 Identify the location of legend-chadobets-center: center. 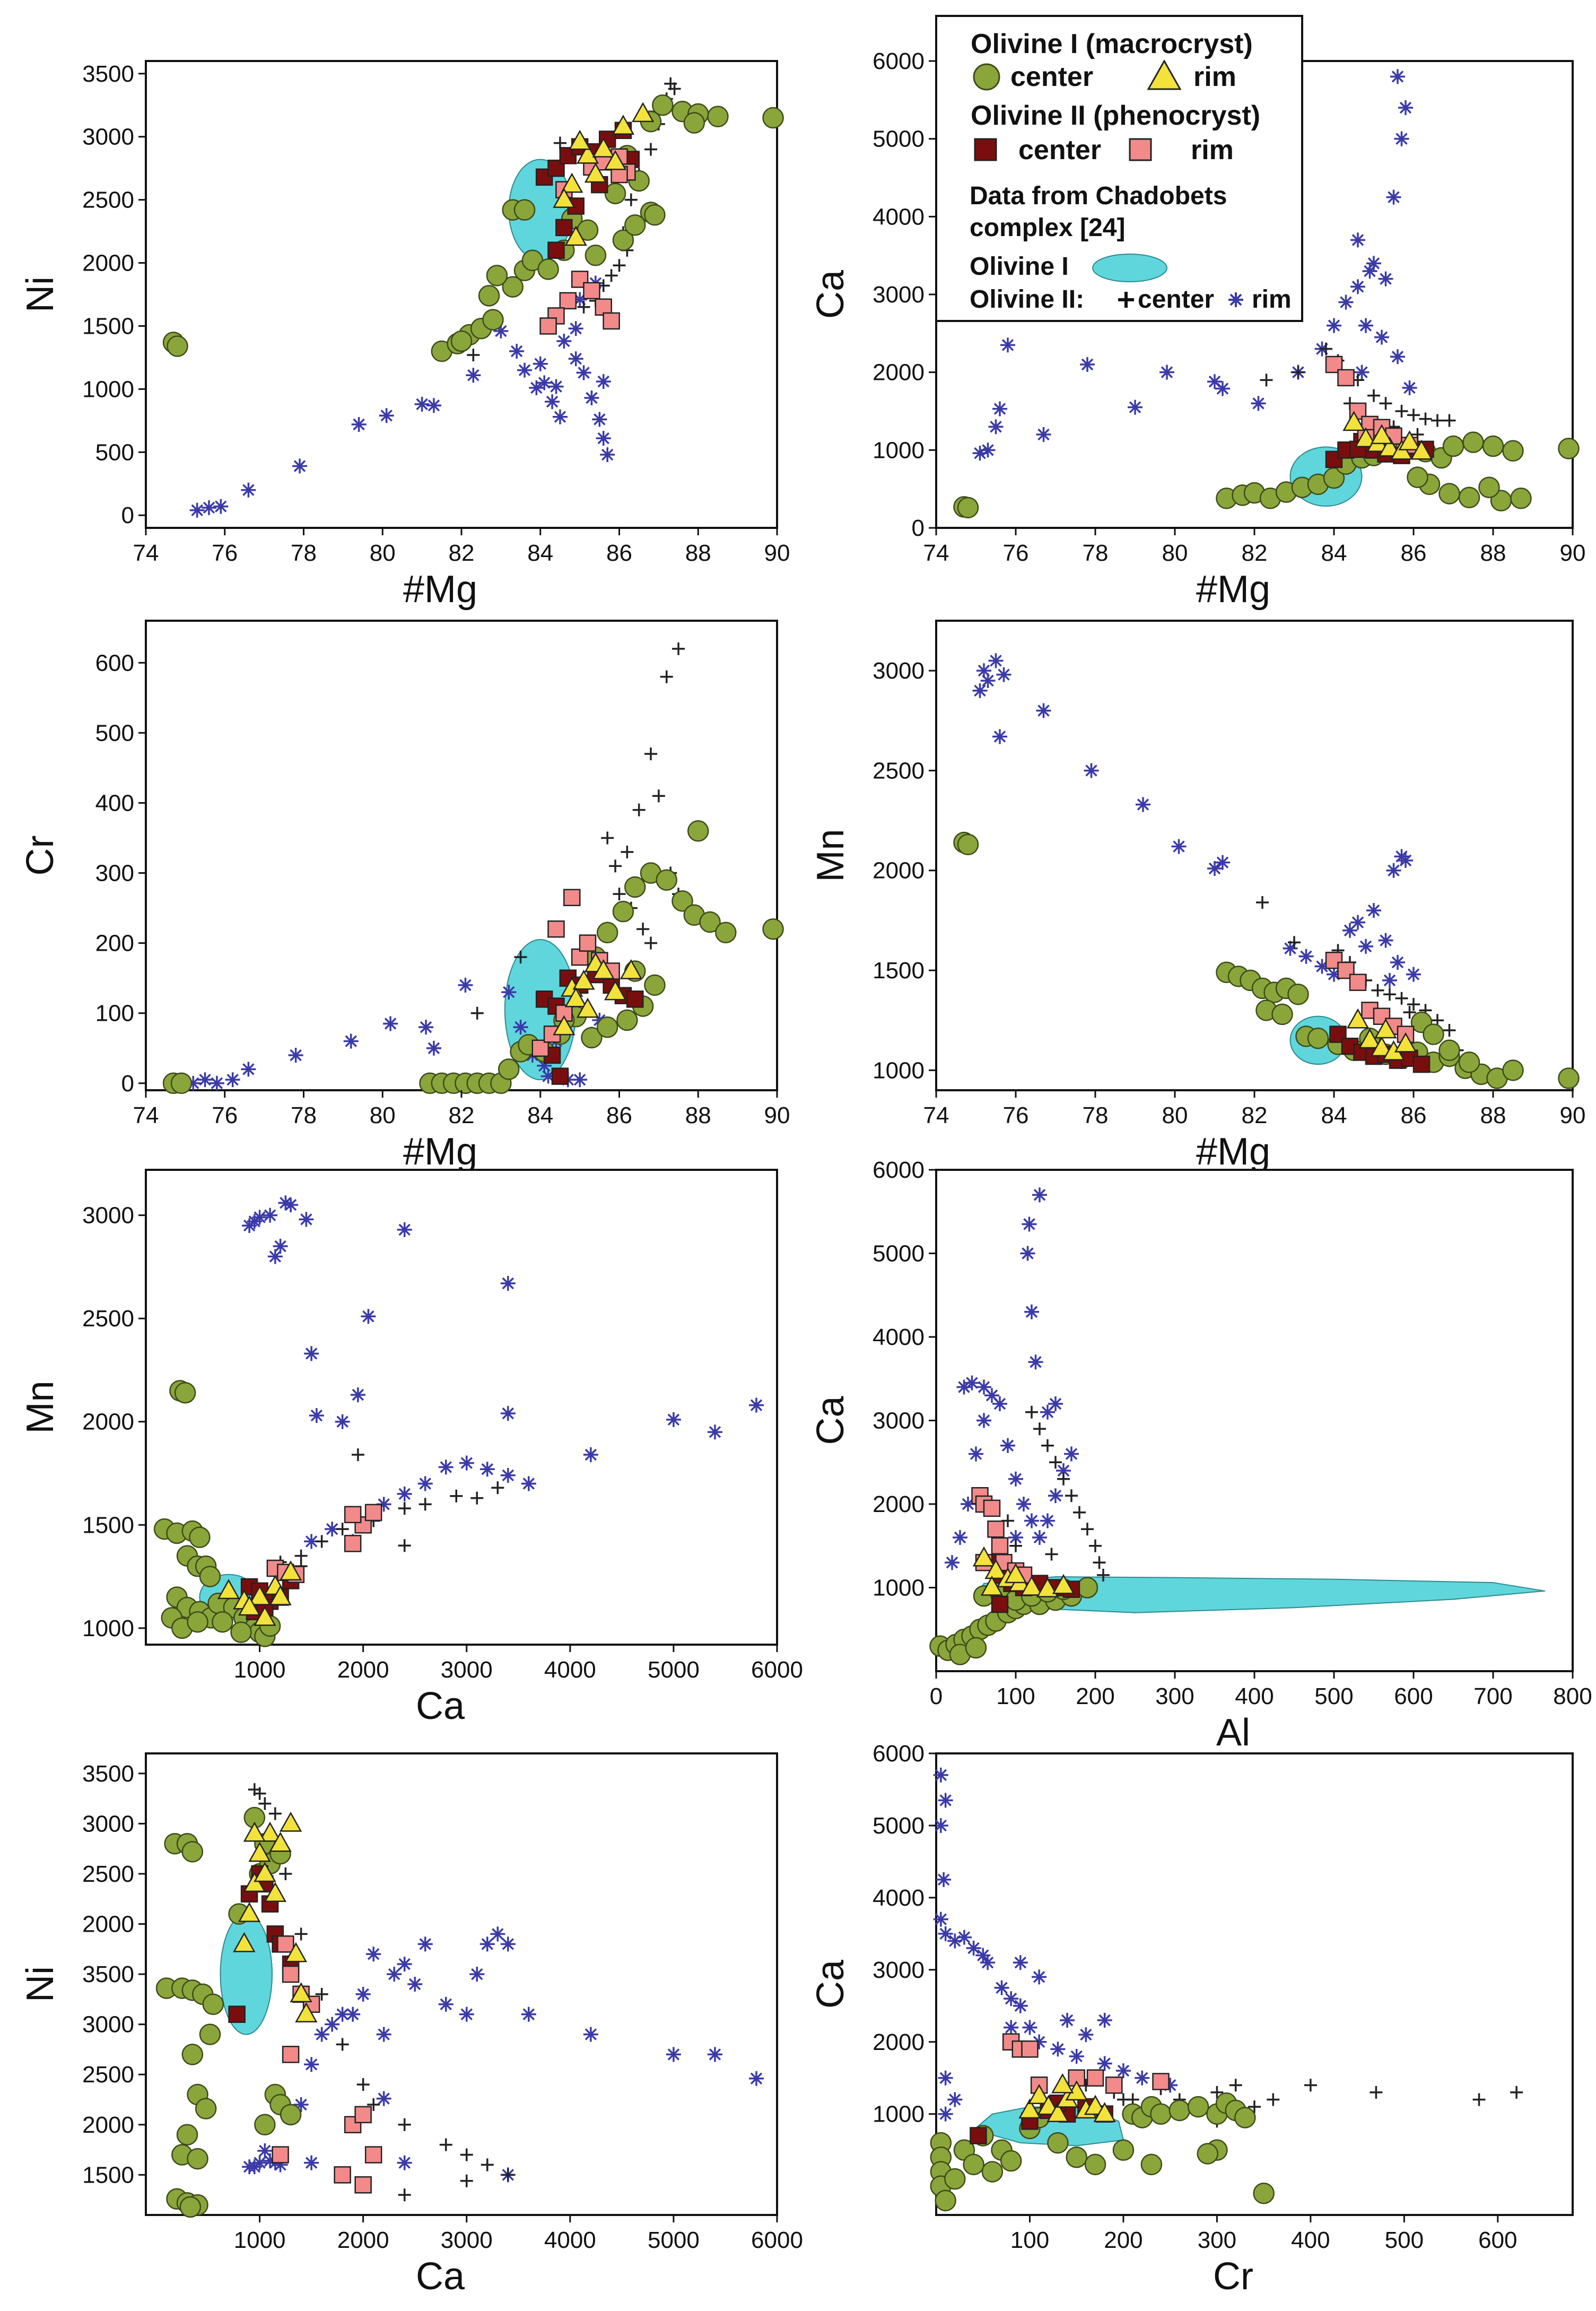
(1176, 300).